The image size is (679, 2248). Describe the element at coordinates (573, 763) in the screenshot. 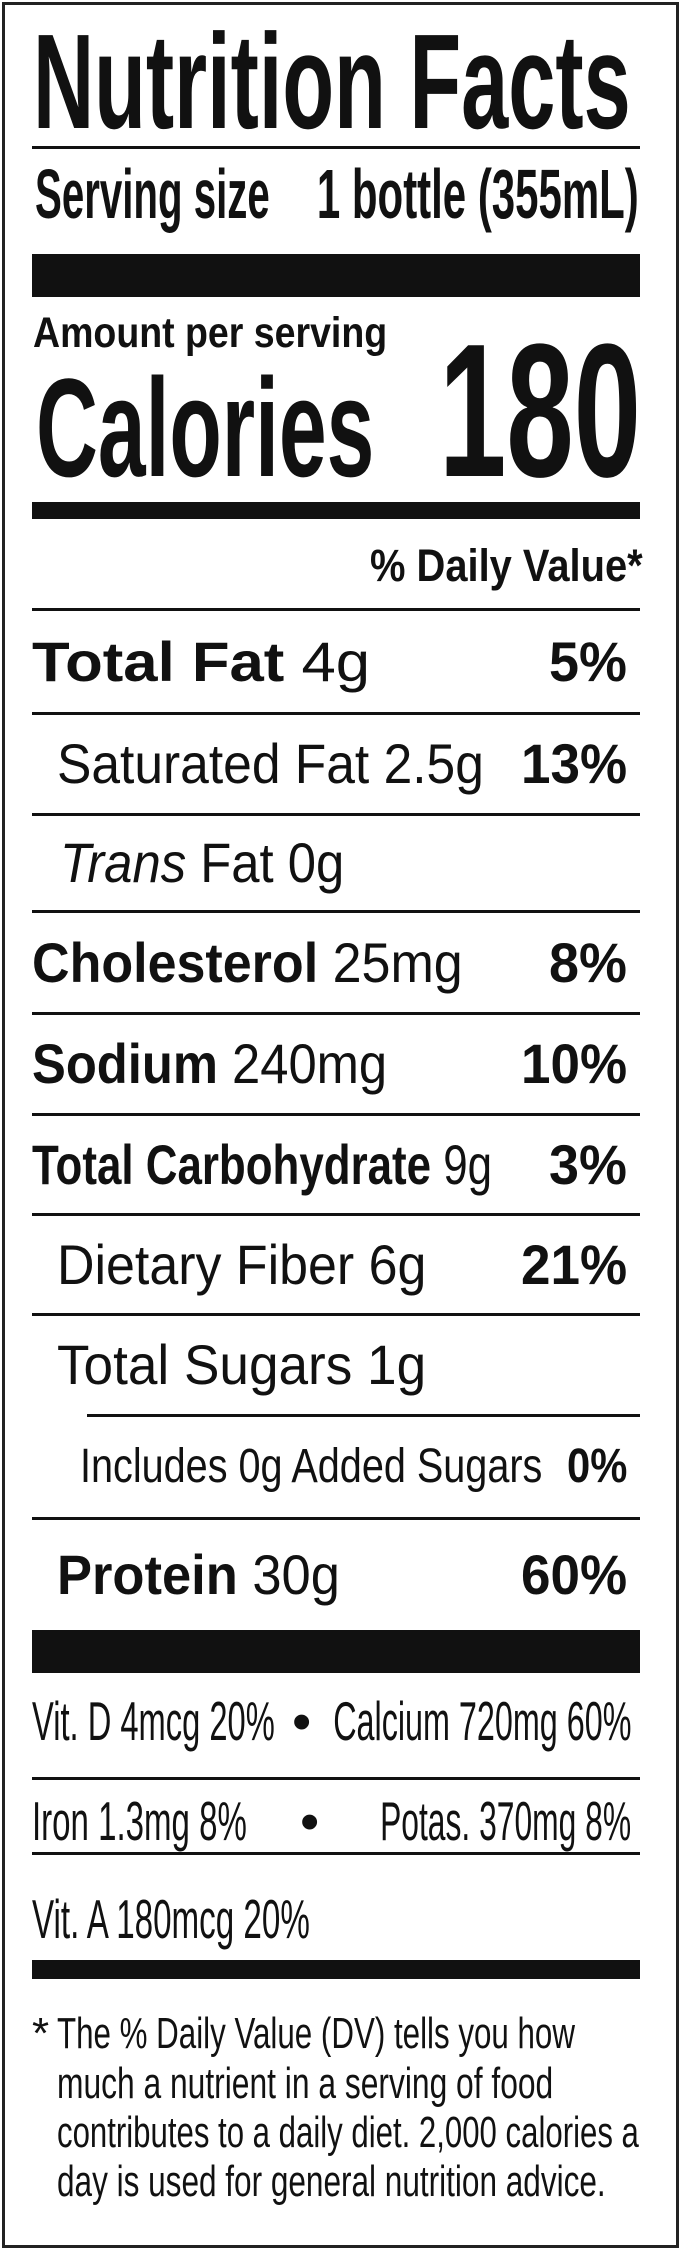

I see `nutrient-dv: 13%` at that location.